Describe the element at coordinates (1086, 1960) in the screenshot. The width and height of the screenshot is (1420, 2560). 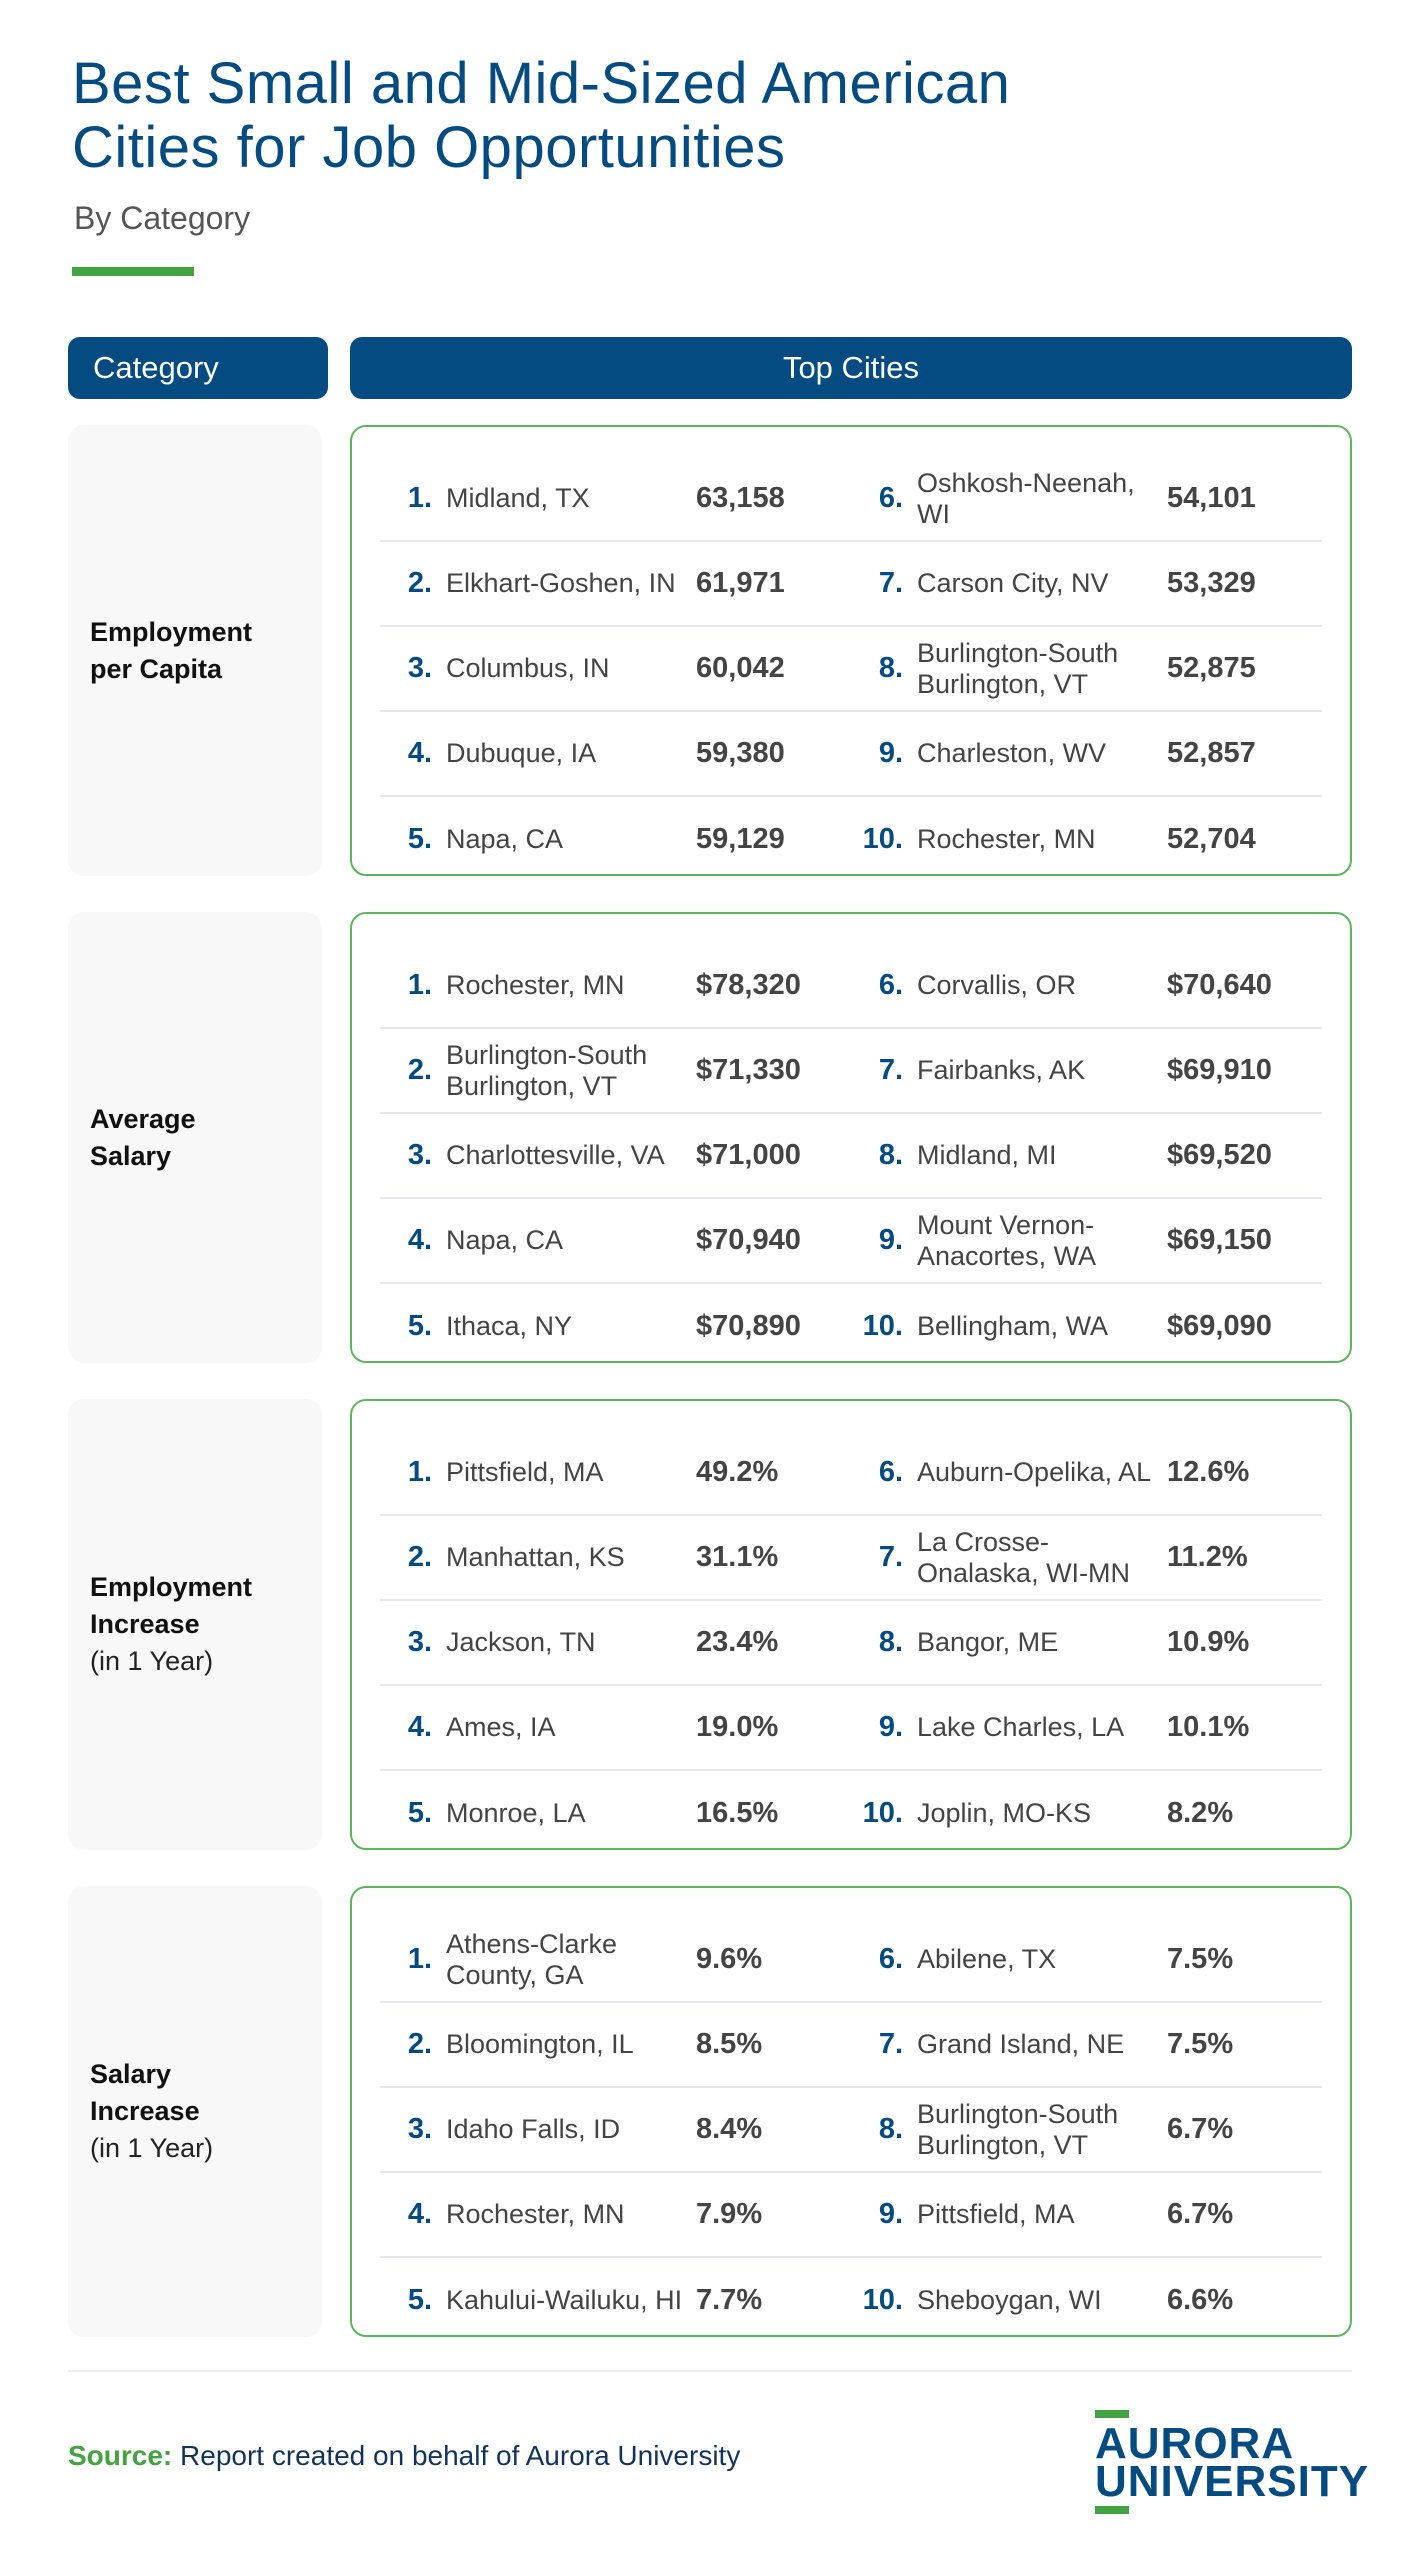
I see `ranking-row: 6. Abilene, TX 7.5%` at that location.